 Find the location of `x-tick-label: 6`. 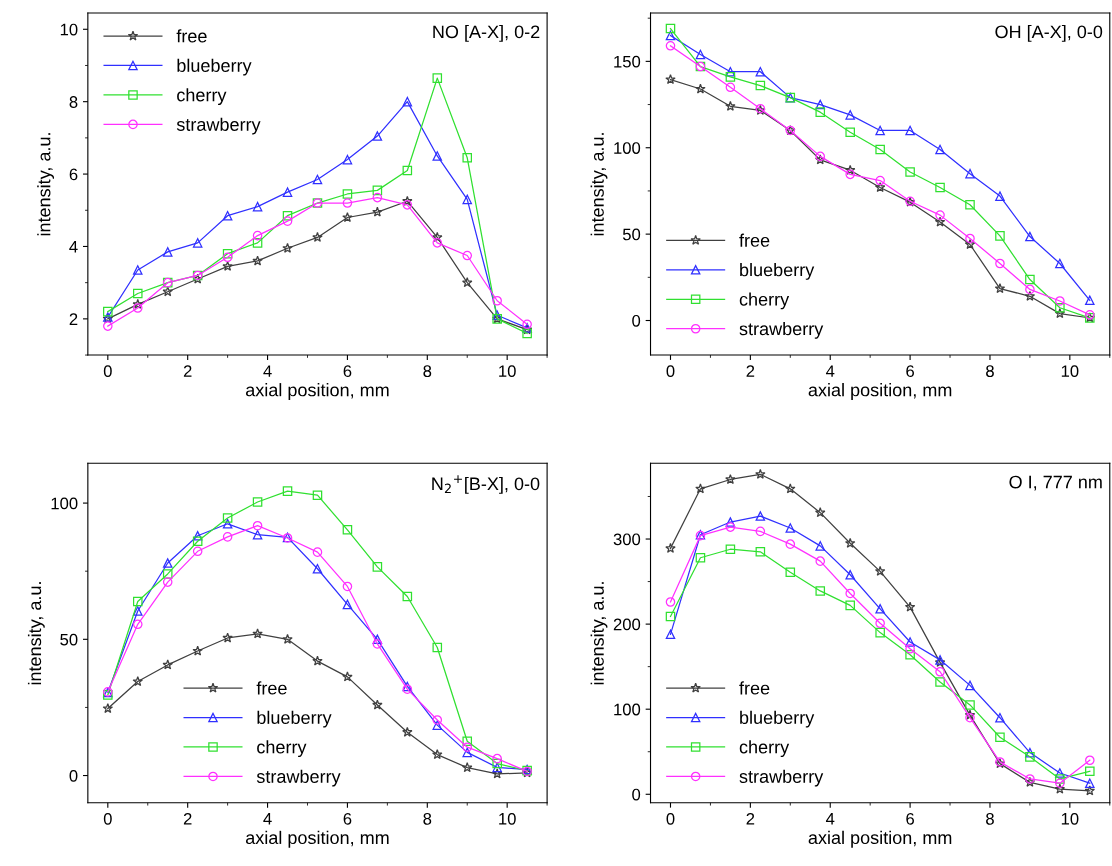

x-tick-label: 6 is located at coordinates (910, 818).